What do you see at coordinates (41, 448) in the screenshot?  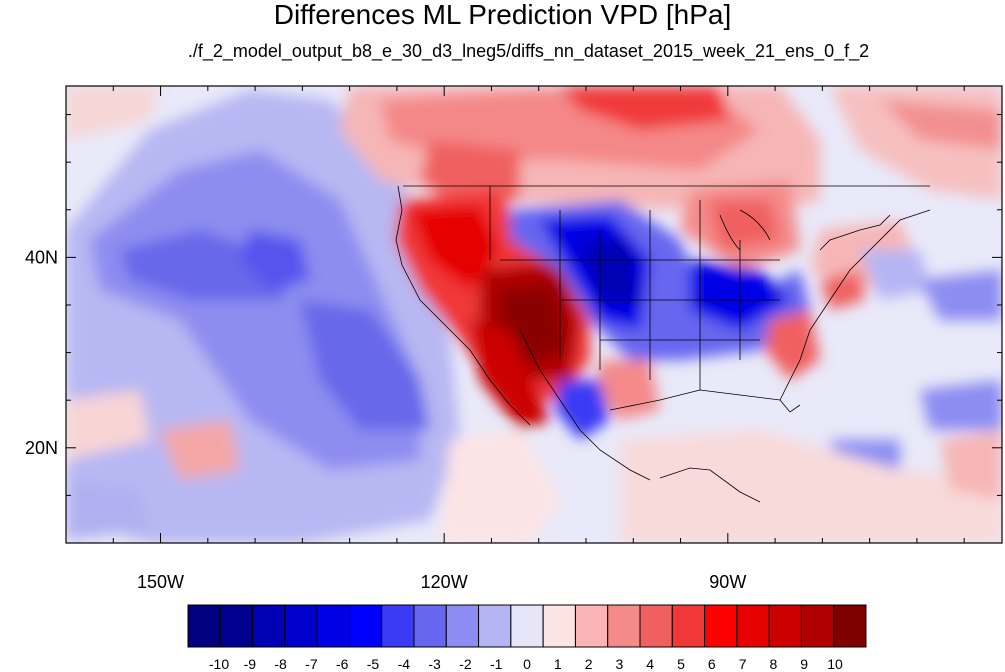 I see `lat-tick-label: 20N` at bounding box center [41, 448].